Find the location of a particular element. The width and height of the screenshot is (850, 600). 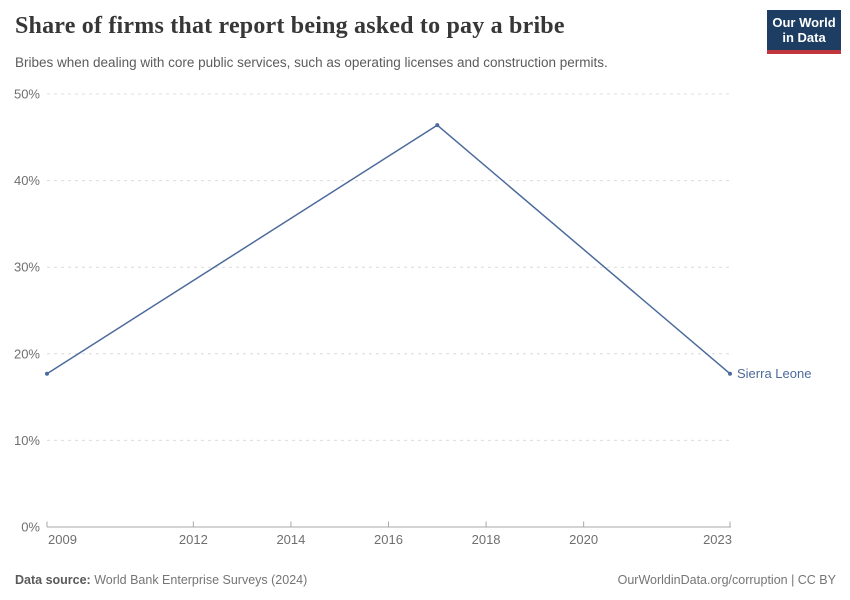

data-source-label: Data source: is located at coordinates (53, 580).